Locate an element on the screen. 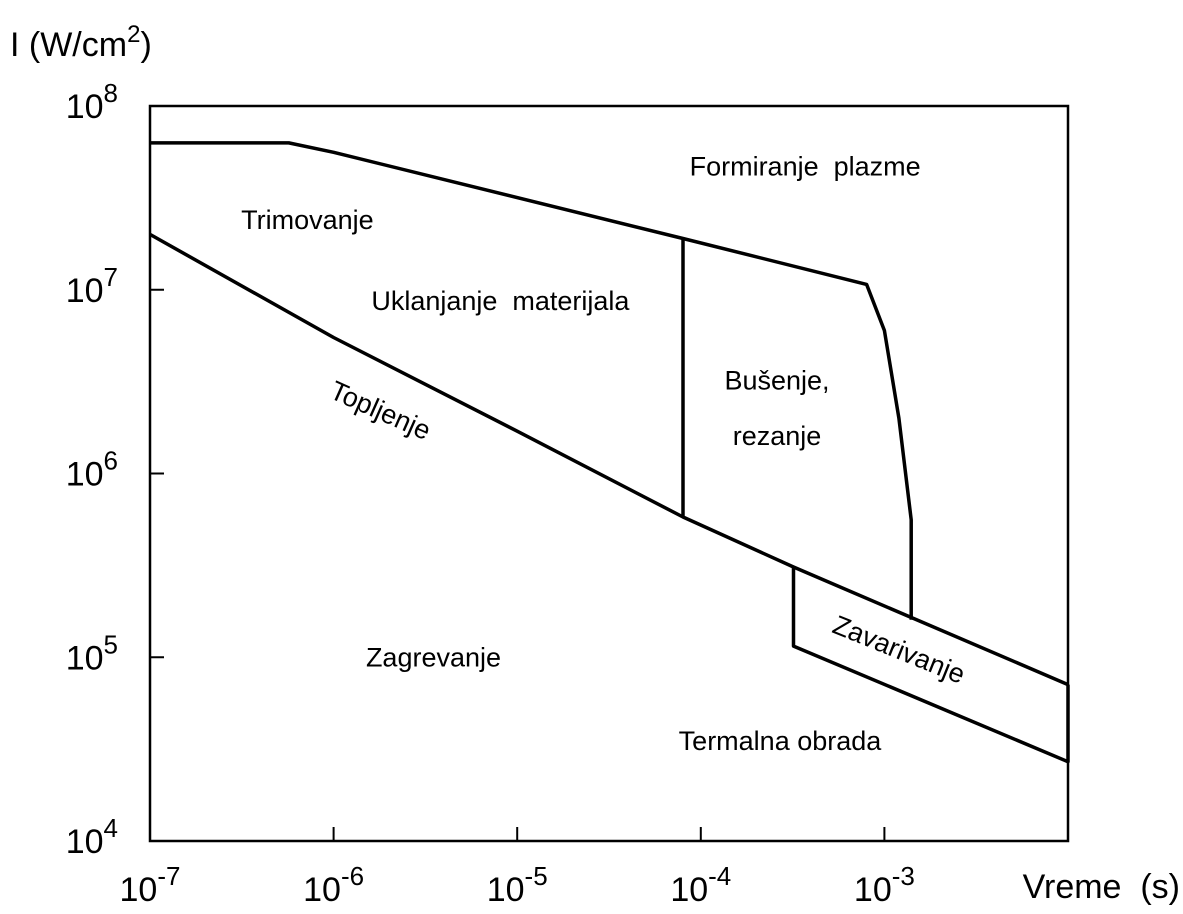  x-axis-label: Vreme (s) is located at coordinates (1101, 887).